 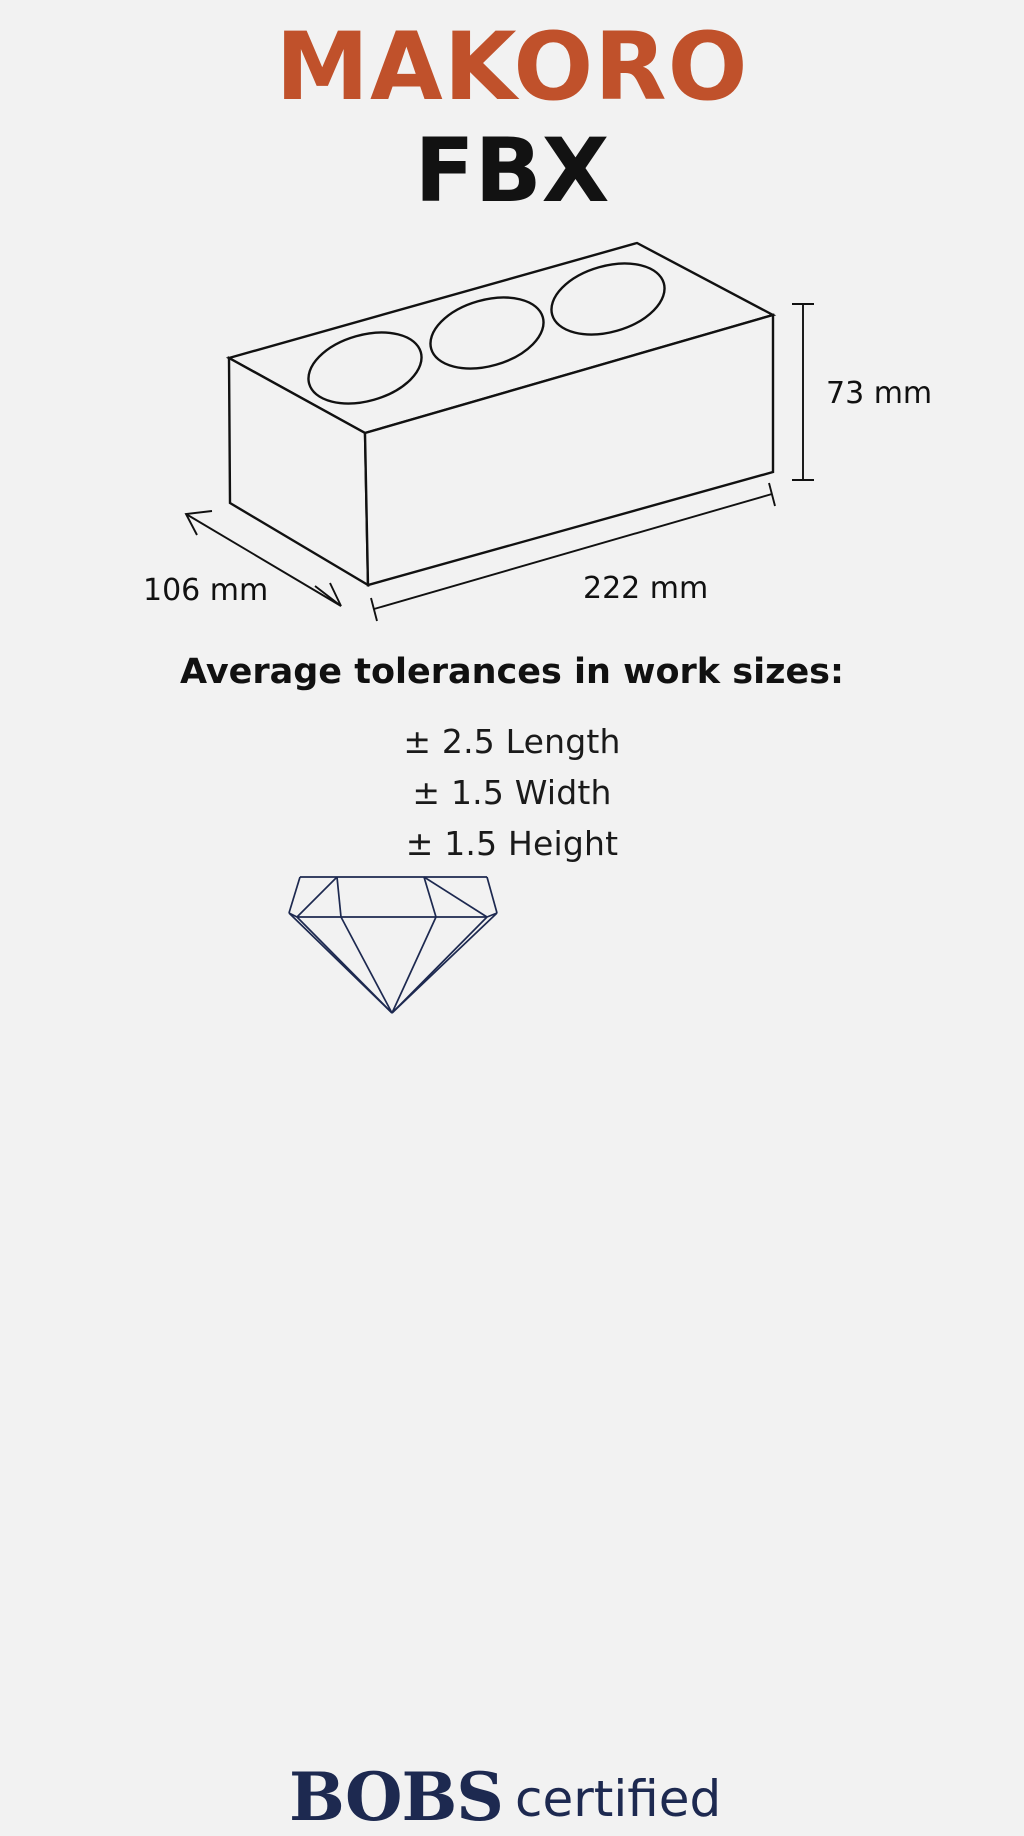 I want to click on length-dimension-label: 222 mm, so click(x=645, y=588).